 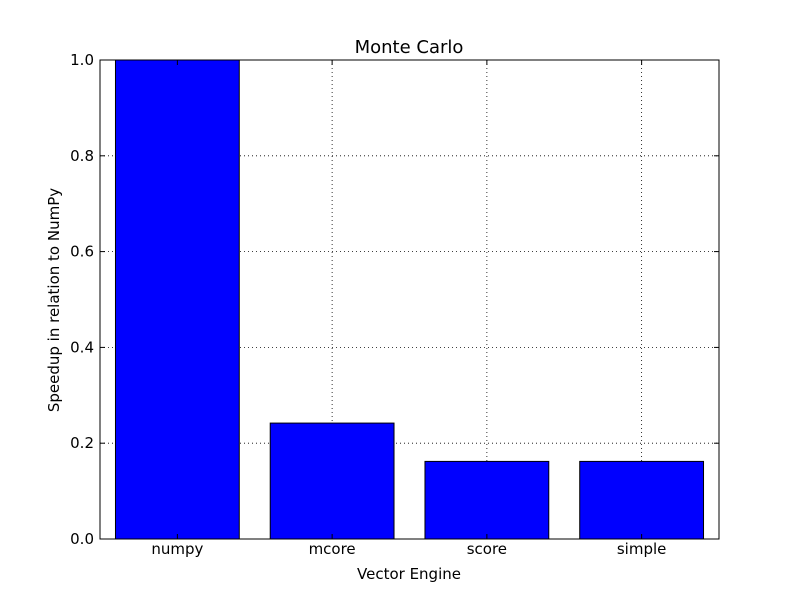 What do you see at coordinates (409, 47) in the screenshot?
I see `chart-title: Monte Carlo` at bounding box center [409, 47].